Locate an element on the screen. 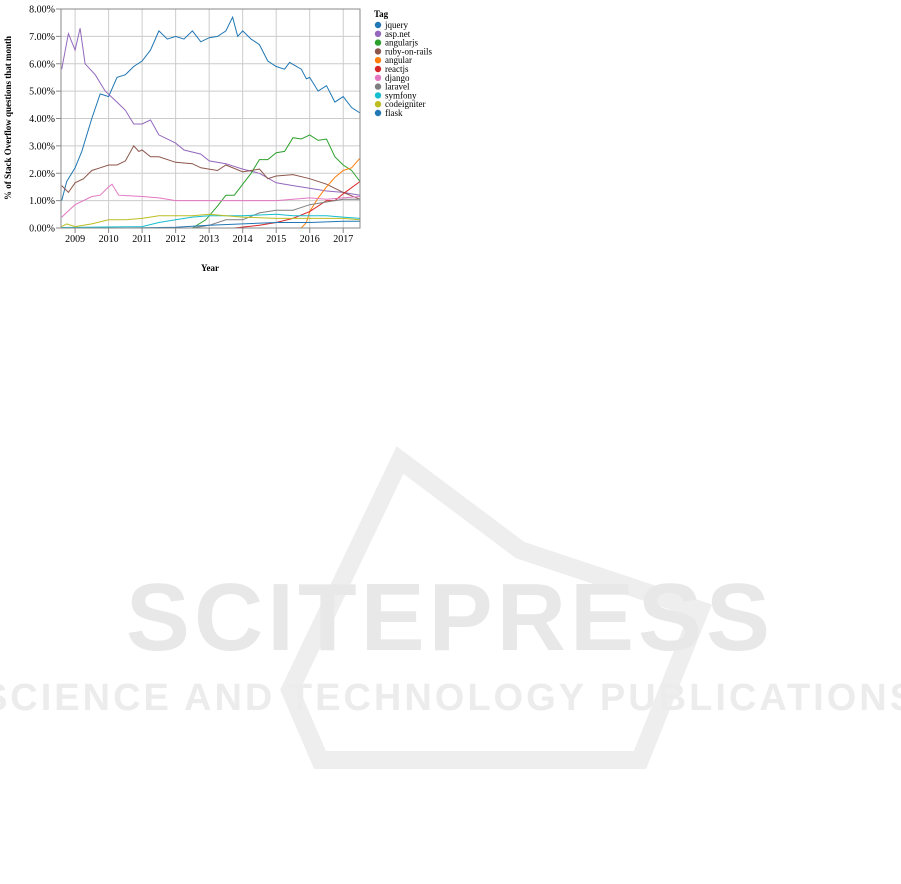 This screenshot has height=884, width=901. plot-frame is located at coordinates (210, 118).